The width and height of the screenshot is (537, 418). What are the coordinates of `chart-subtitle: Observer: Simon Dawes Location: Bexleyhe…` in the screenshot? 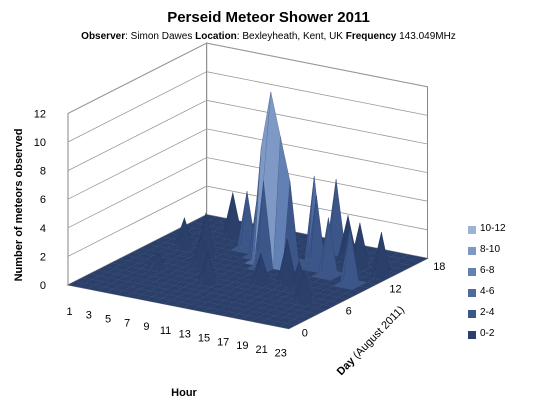 It's located at (268, 36).